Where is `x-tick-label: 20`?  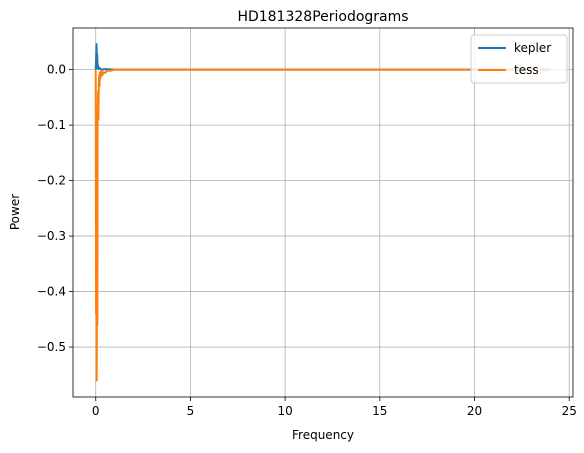 x-tick-label: 20 is located at coordinates (474, 411).